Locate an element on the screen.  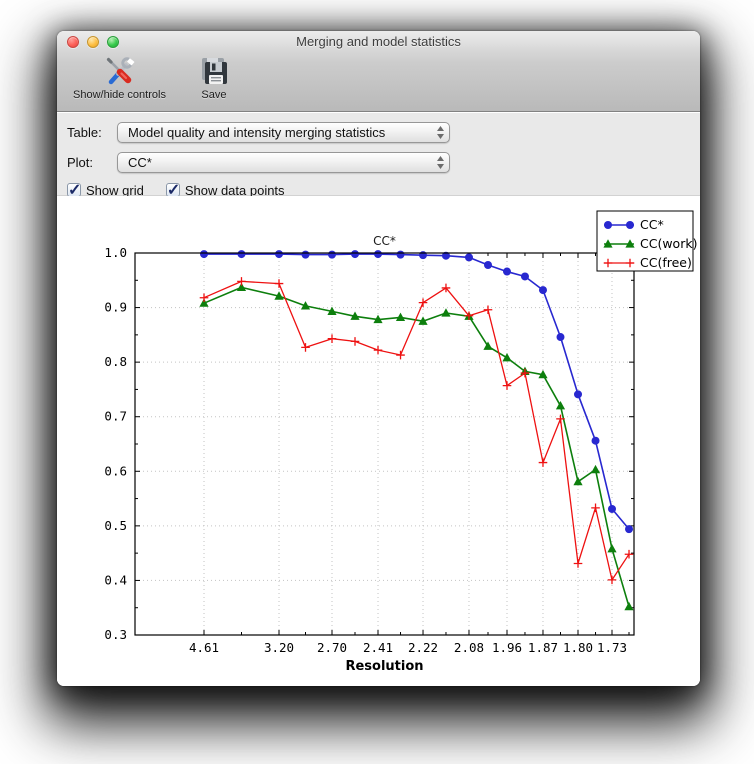
svg-text: 0.7 is located at coordinates (115, 416).